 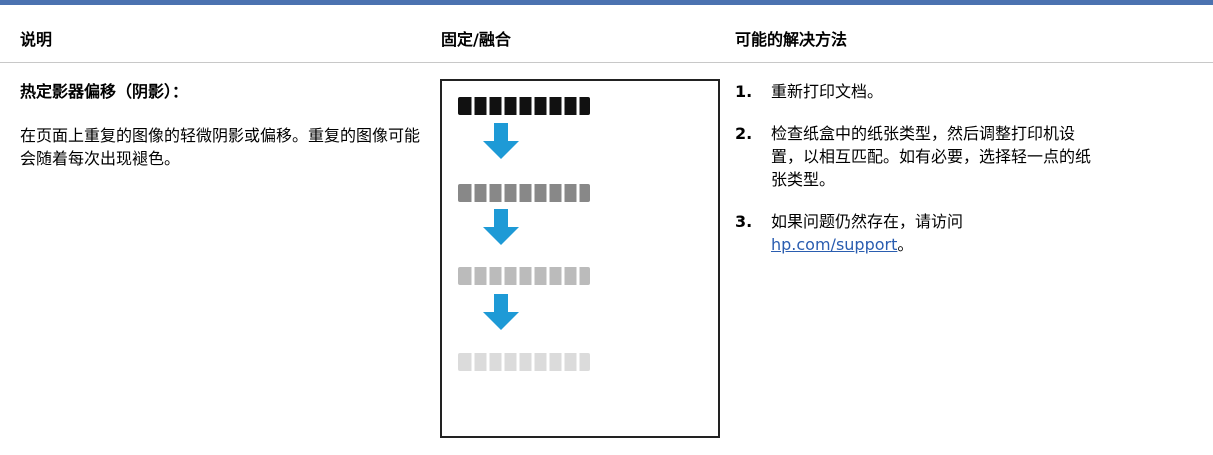 What do you see at coordinates (867, 221) in the screenshot?
I see `step-text: 如果问题仍然存在，请访问` at bounding box center [867, 221].